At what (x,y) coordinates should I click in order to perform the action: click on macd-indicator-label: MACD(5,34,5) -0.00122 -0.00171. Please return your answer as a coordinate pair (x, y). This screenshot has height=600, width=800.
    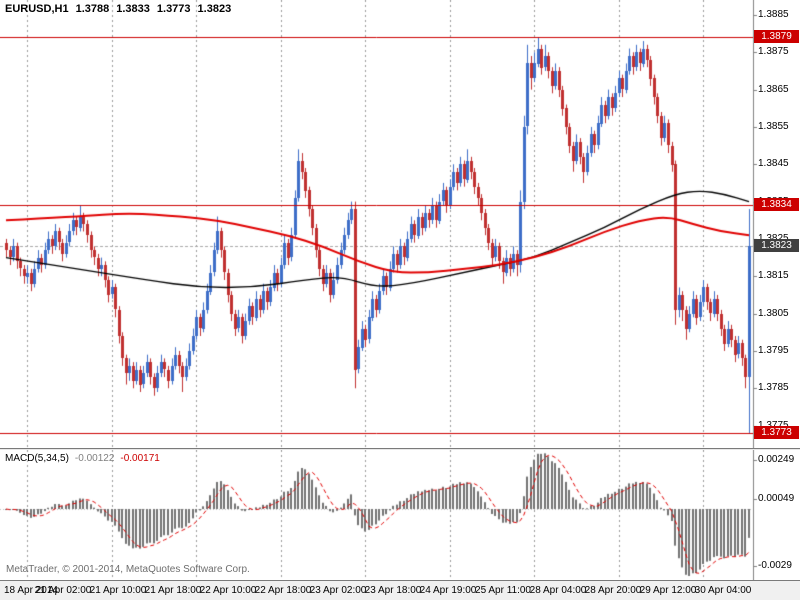
    Looking at the image, I should click on (85, 458).